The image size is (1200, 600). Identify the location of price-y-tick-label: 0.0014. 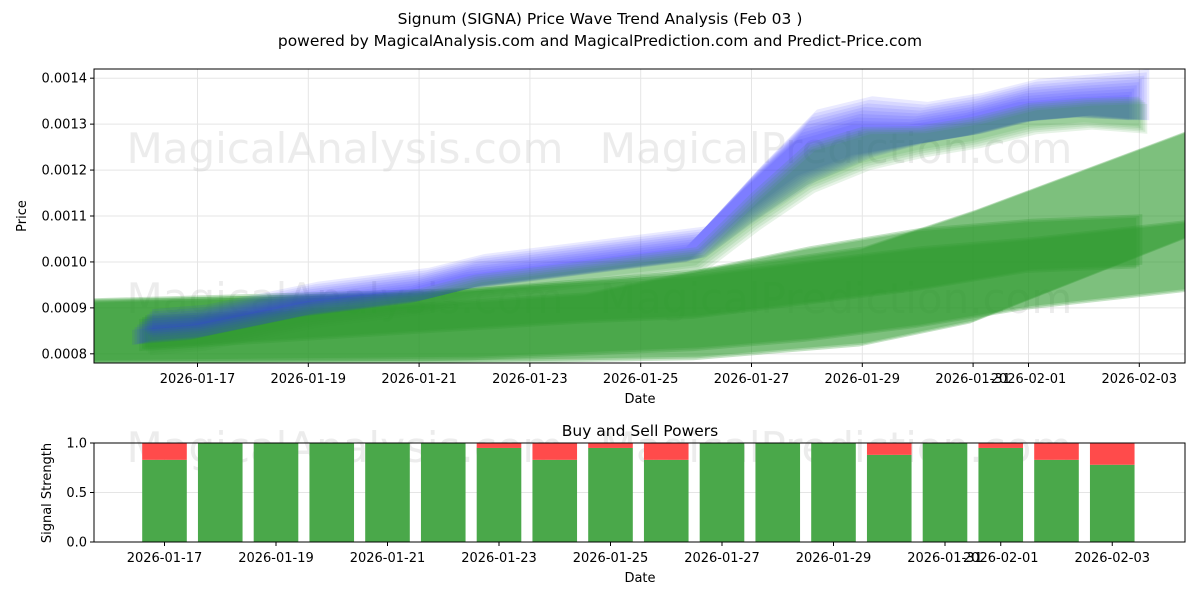
(65, 79).